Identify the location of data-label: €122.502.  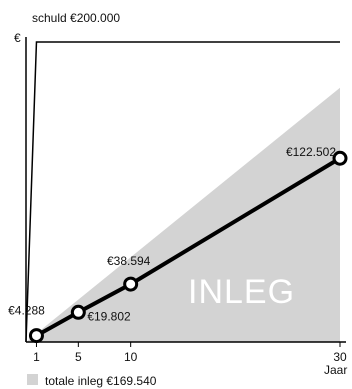
(311, 152).